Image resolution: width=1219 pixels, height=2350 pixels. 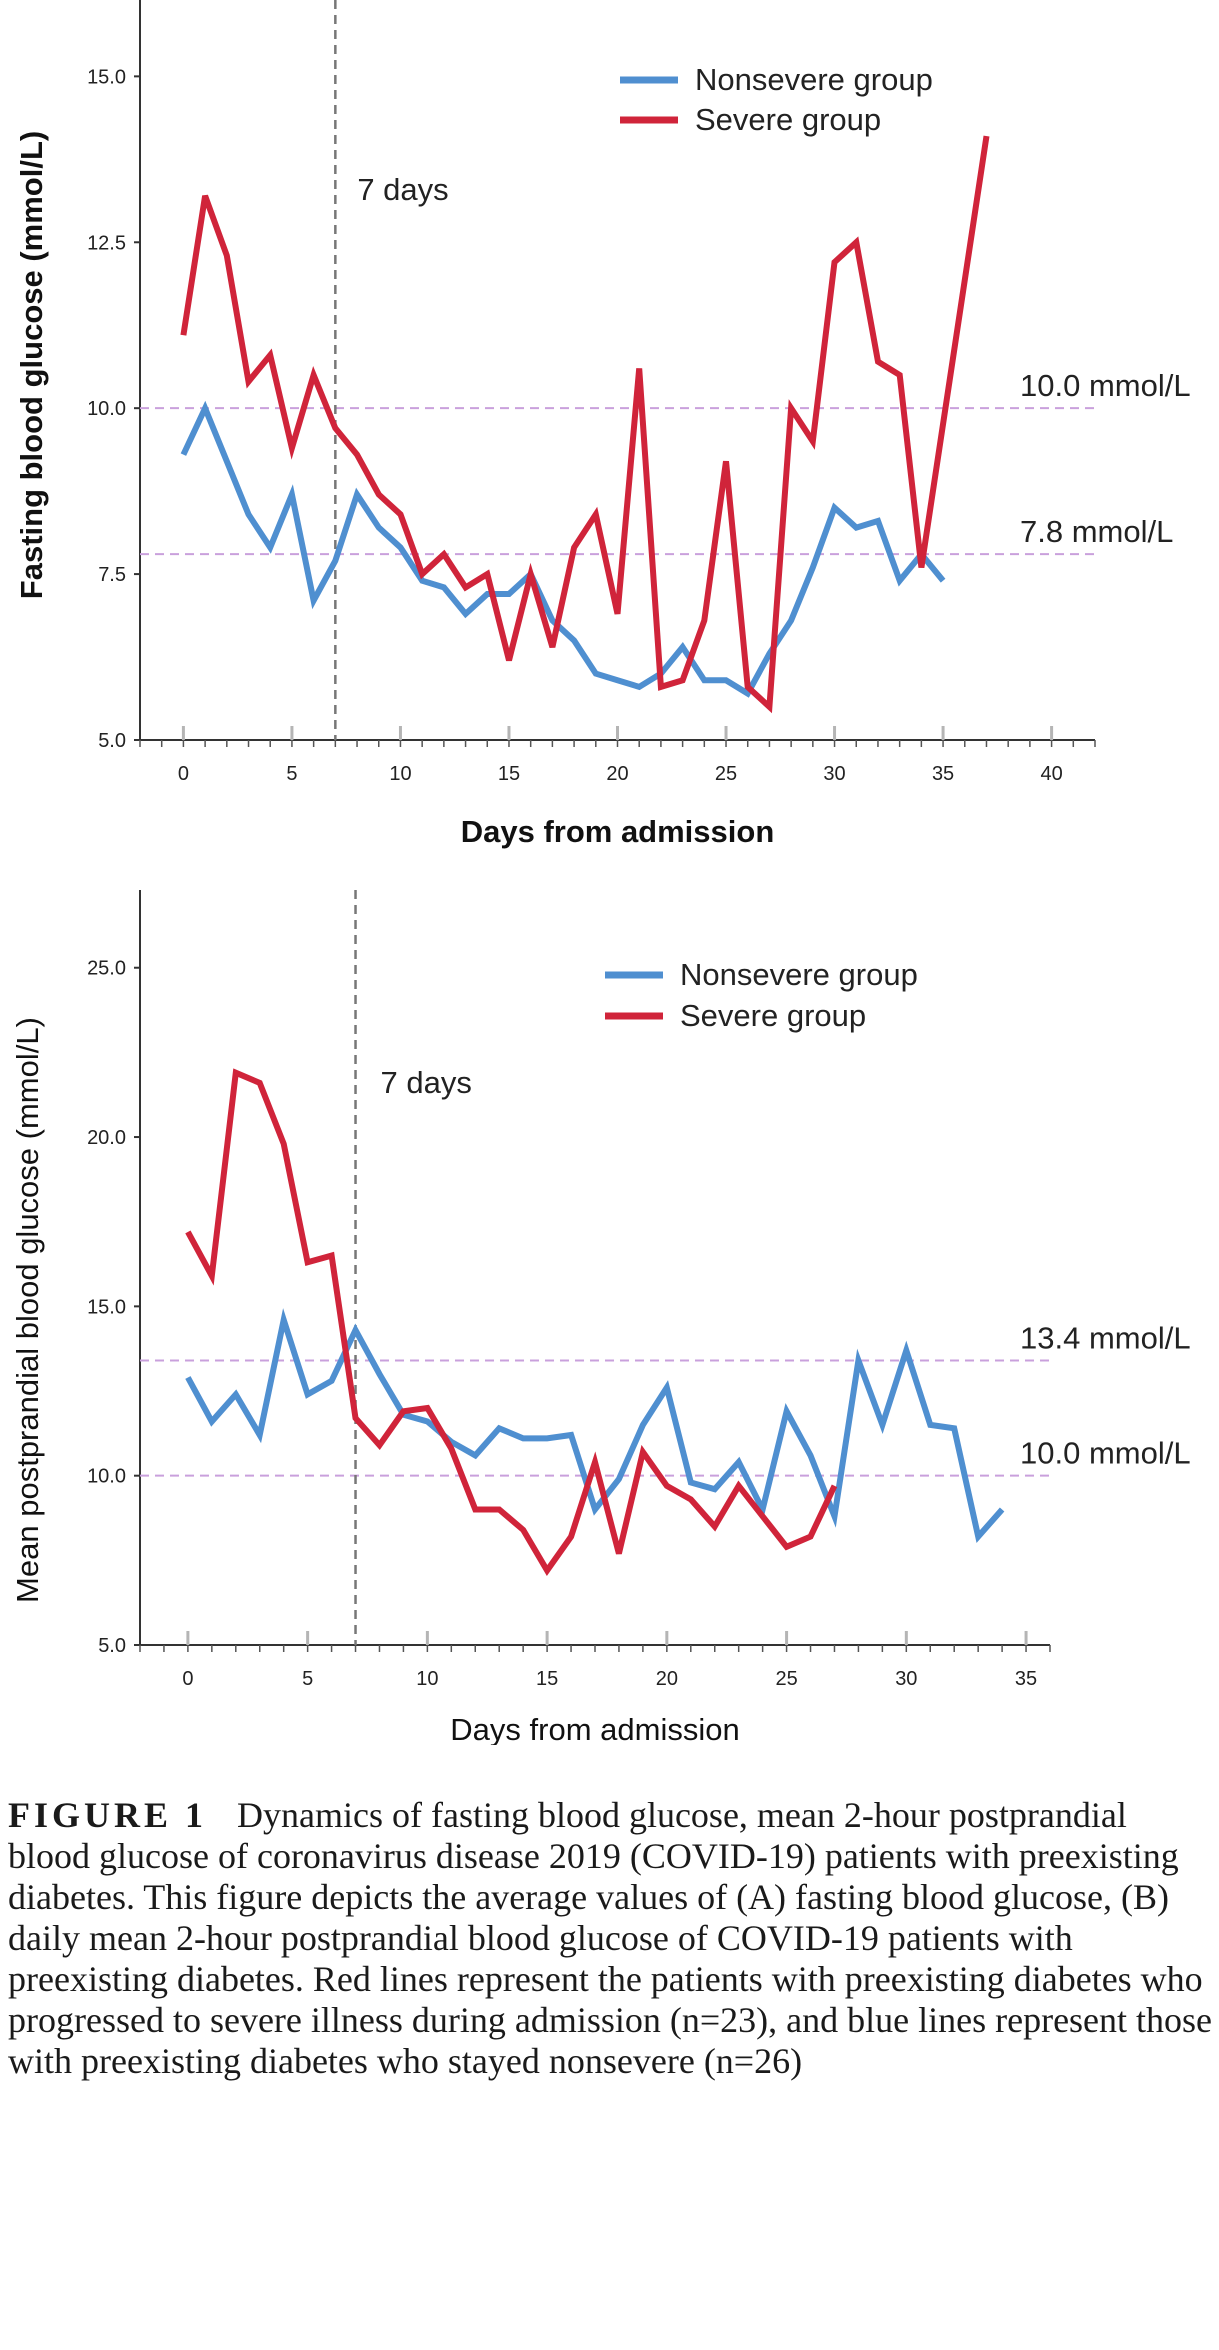 What do you see at coordinates (788, 119) in the screenshot?
I see `panel-a-legend-label-severe: Severe group` at bounding box center [788, 119].